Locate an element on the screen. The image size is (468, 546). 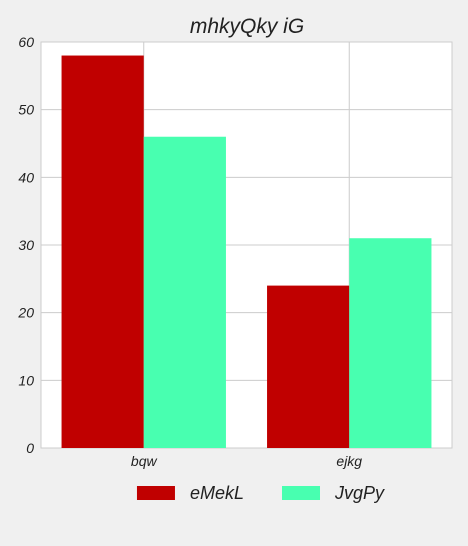
legend: eMekL JvgPy is located at coordinates (260, 493).